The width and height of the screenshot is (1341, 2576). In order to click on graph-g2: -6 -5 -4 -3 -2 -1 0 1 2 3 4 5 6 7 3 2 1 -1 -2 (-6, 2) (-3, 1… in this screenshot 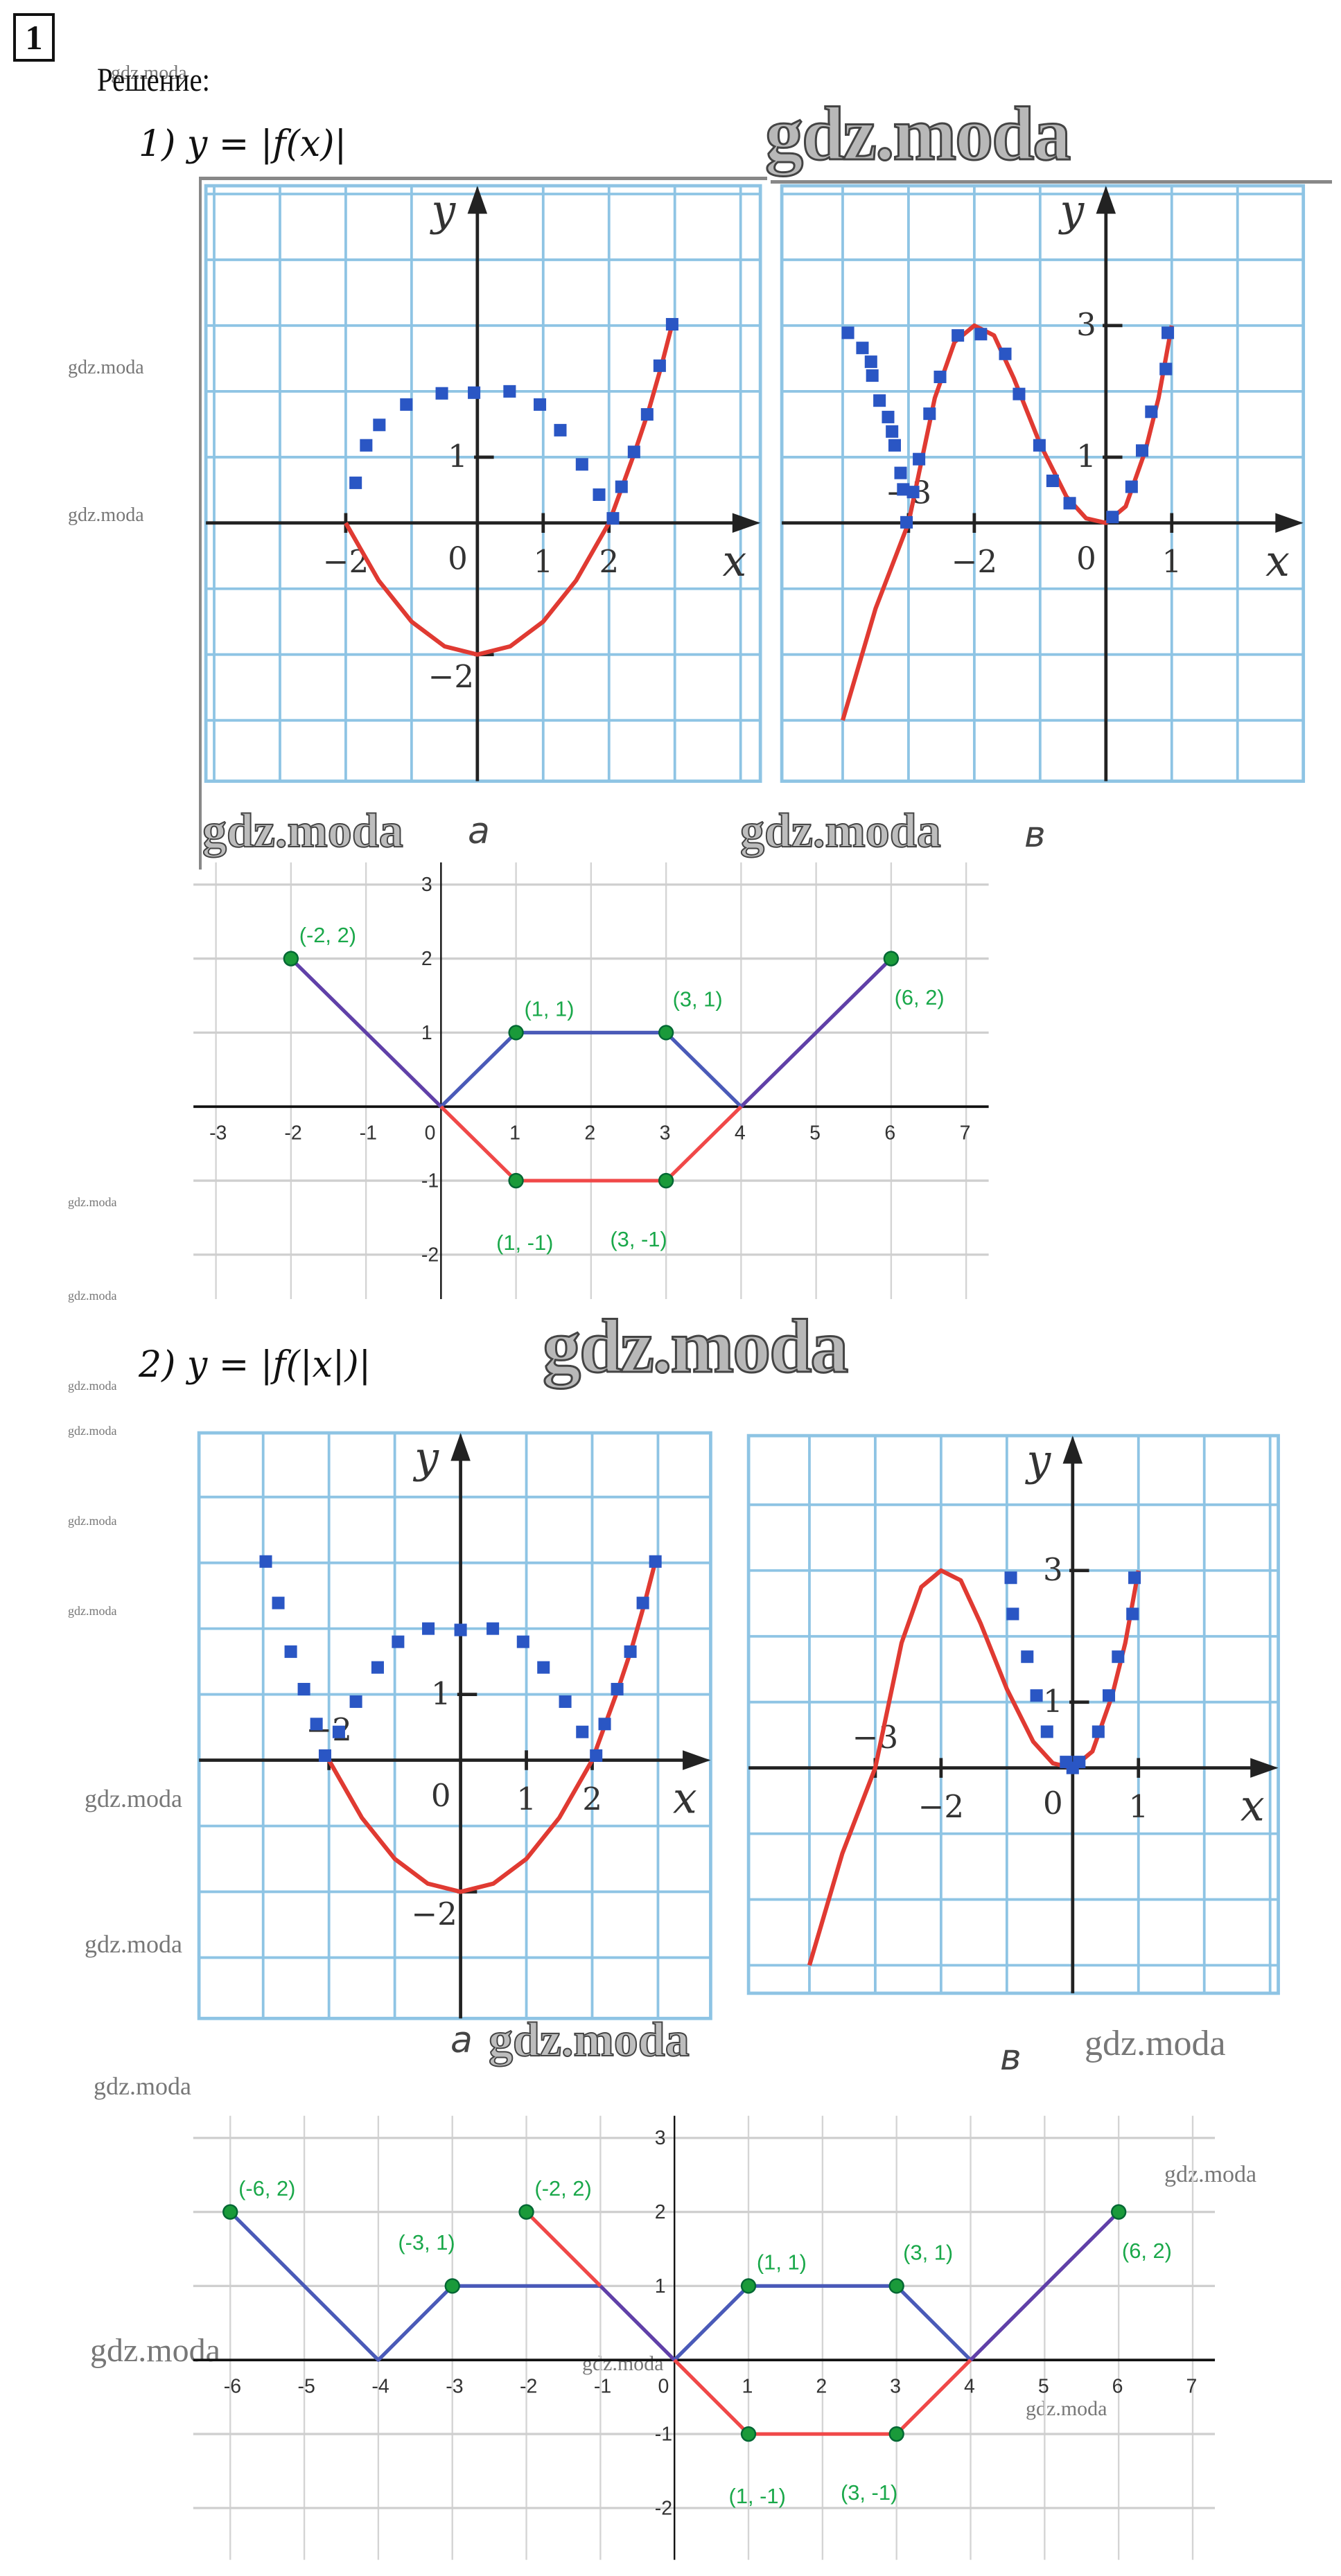, I will do `click(704, 2338)`.